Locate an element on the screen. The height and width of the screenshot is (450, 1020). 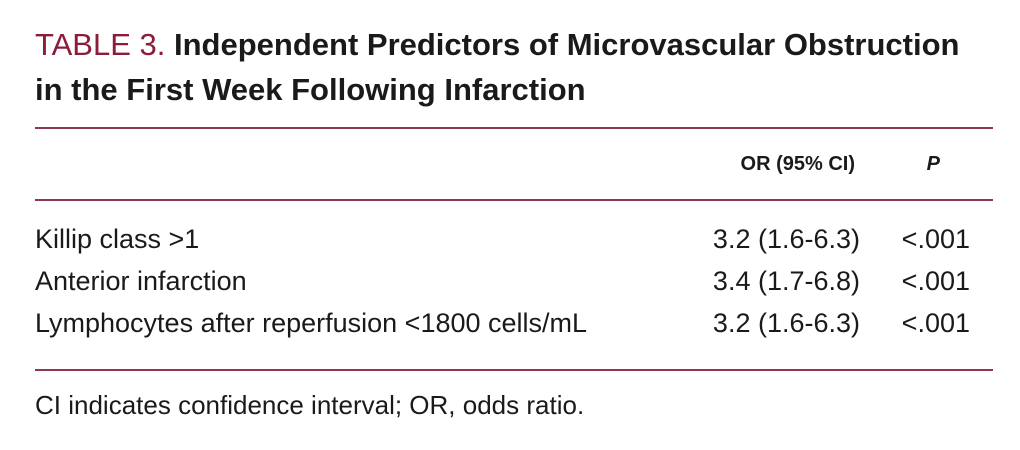
row-label: Killip class >1 is located at coordinates (117, 239).